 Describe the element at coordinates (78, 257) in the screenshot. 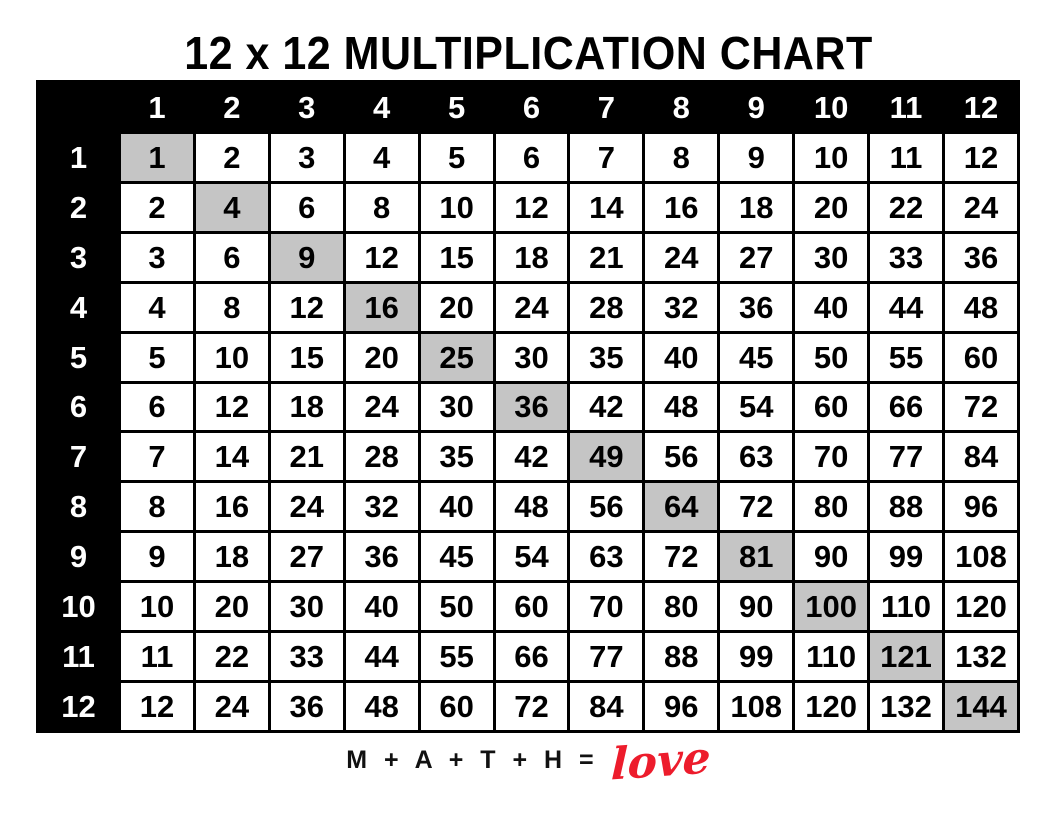

I see `row-header-cell: 3` at that location.